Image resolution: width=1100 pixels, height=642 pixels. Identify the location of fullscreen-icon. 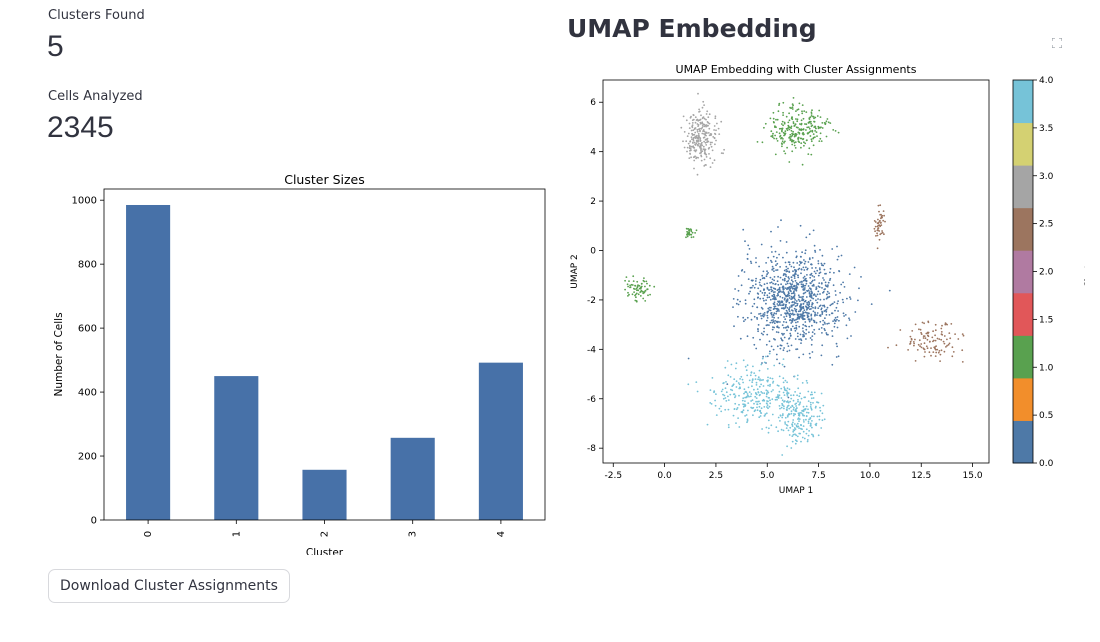
(1057, 43).